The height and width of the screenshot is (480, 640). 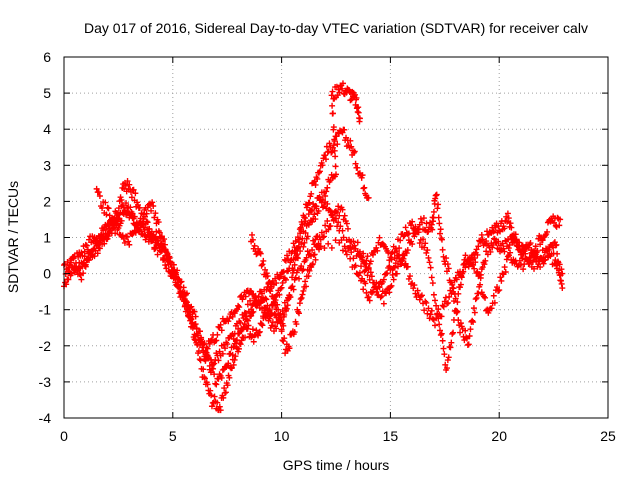 What do you see at coordinates (45, 310) in the screenshot?
I see `y-tick-label: -1` at bounding box center [45, 310].